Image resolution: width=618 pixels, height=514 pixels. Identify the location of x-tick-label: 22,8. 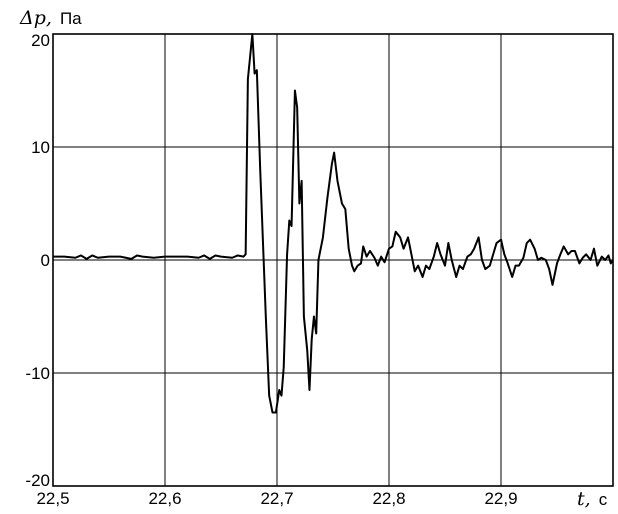
(388, 498).